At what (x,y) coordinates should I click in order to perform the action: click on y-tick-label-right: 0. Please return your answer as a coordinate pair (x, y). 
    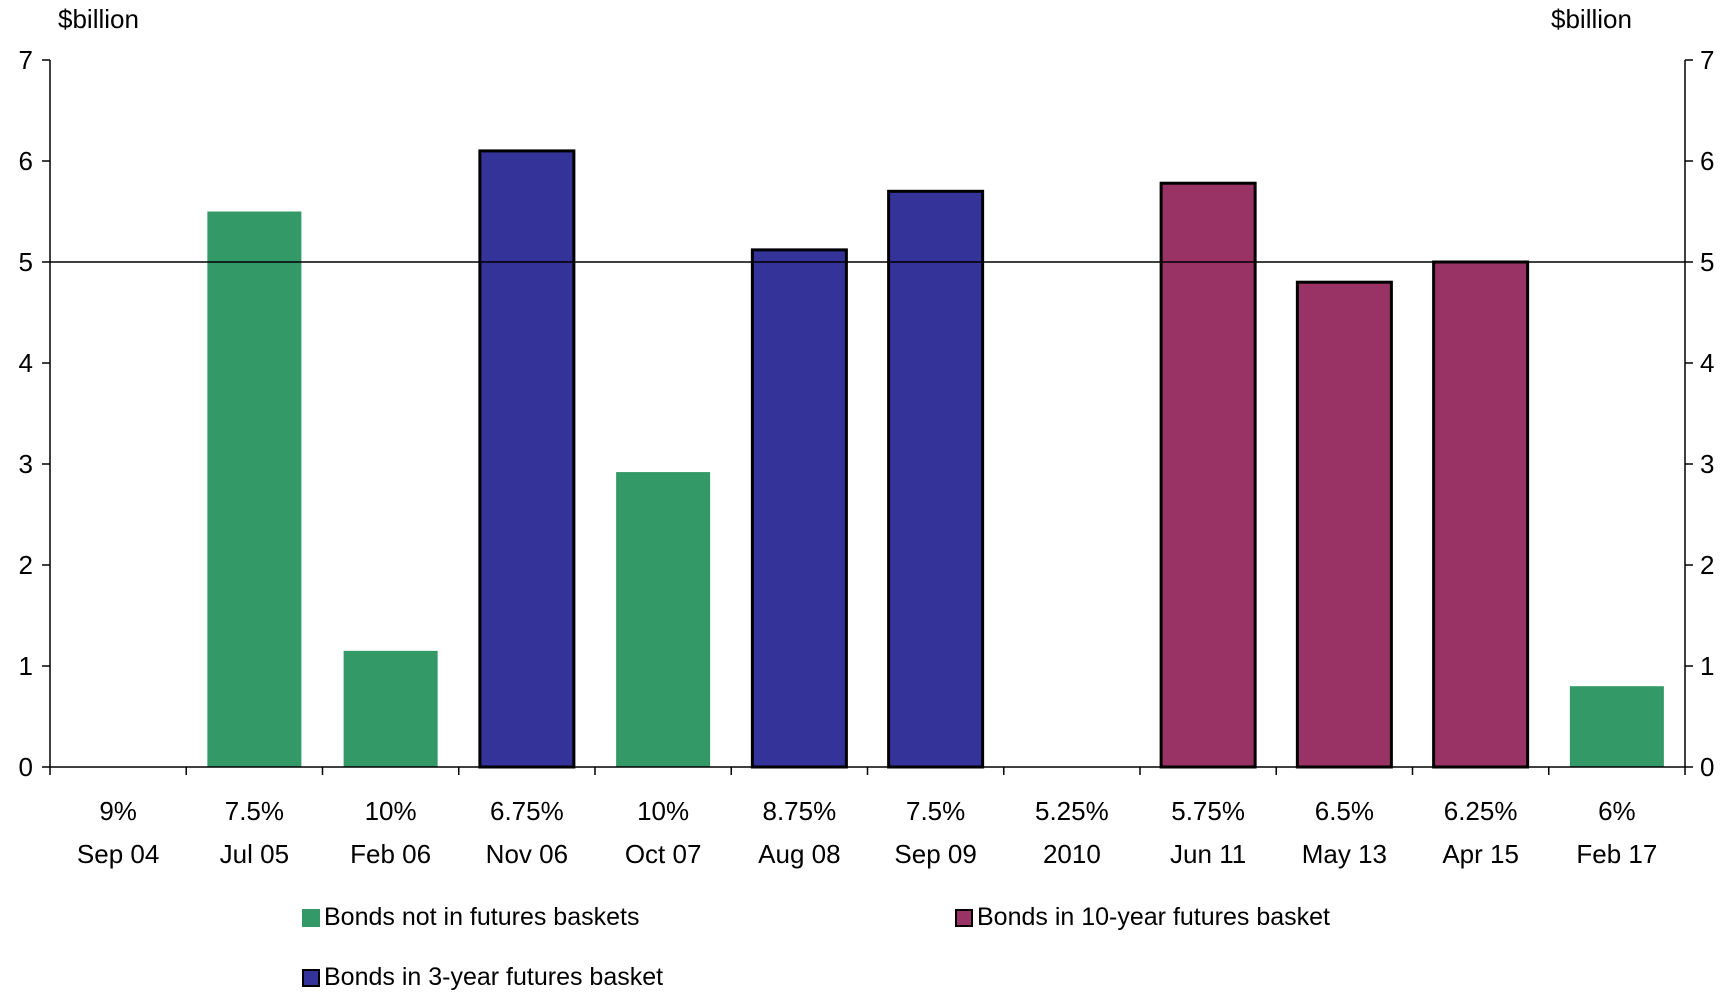
    Looking at the image, I should click on (1707, 767).